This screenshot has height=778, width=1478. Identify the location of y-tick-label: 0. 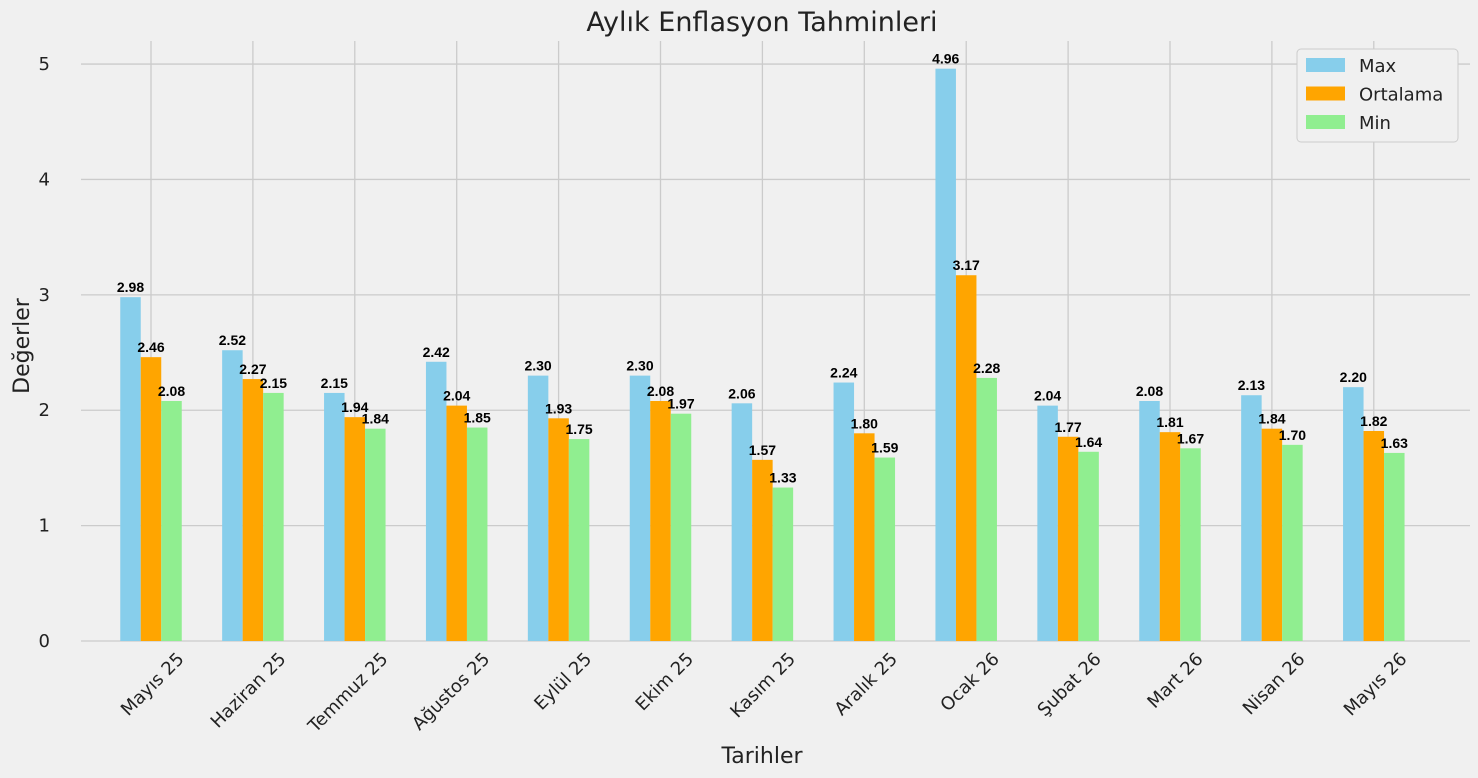
(44, 641).